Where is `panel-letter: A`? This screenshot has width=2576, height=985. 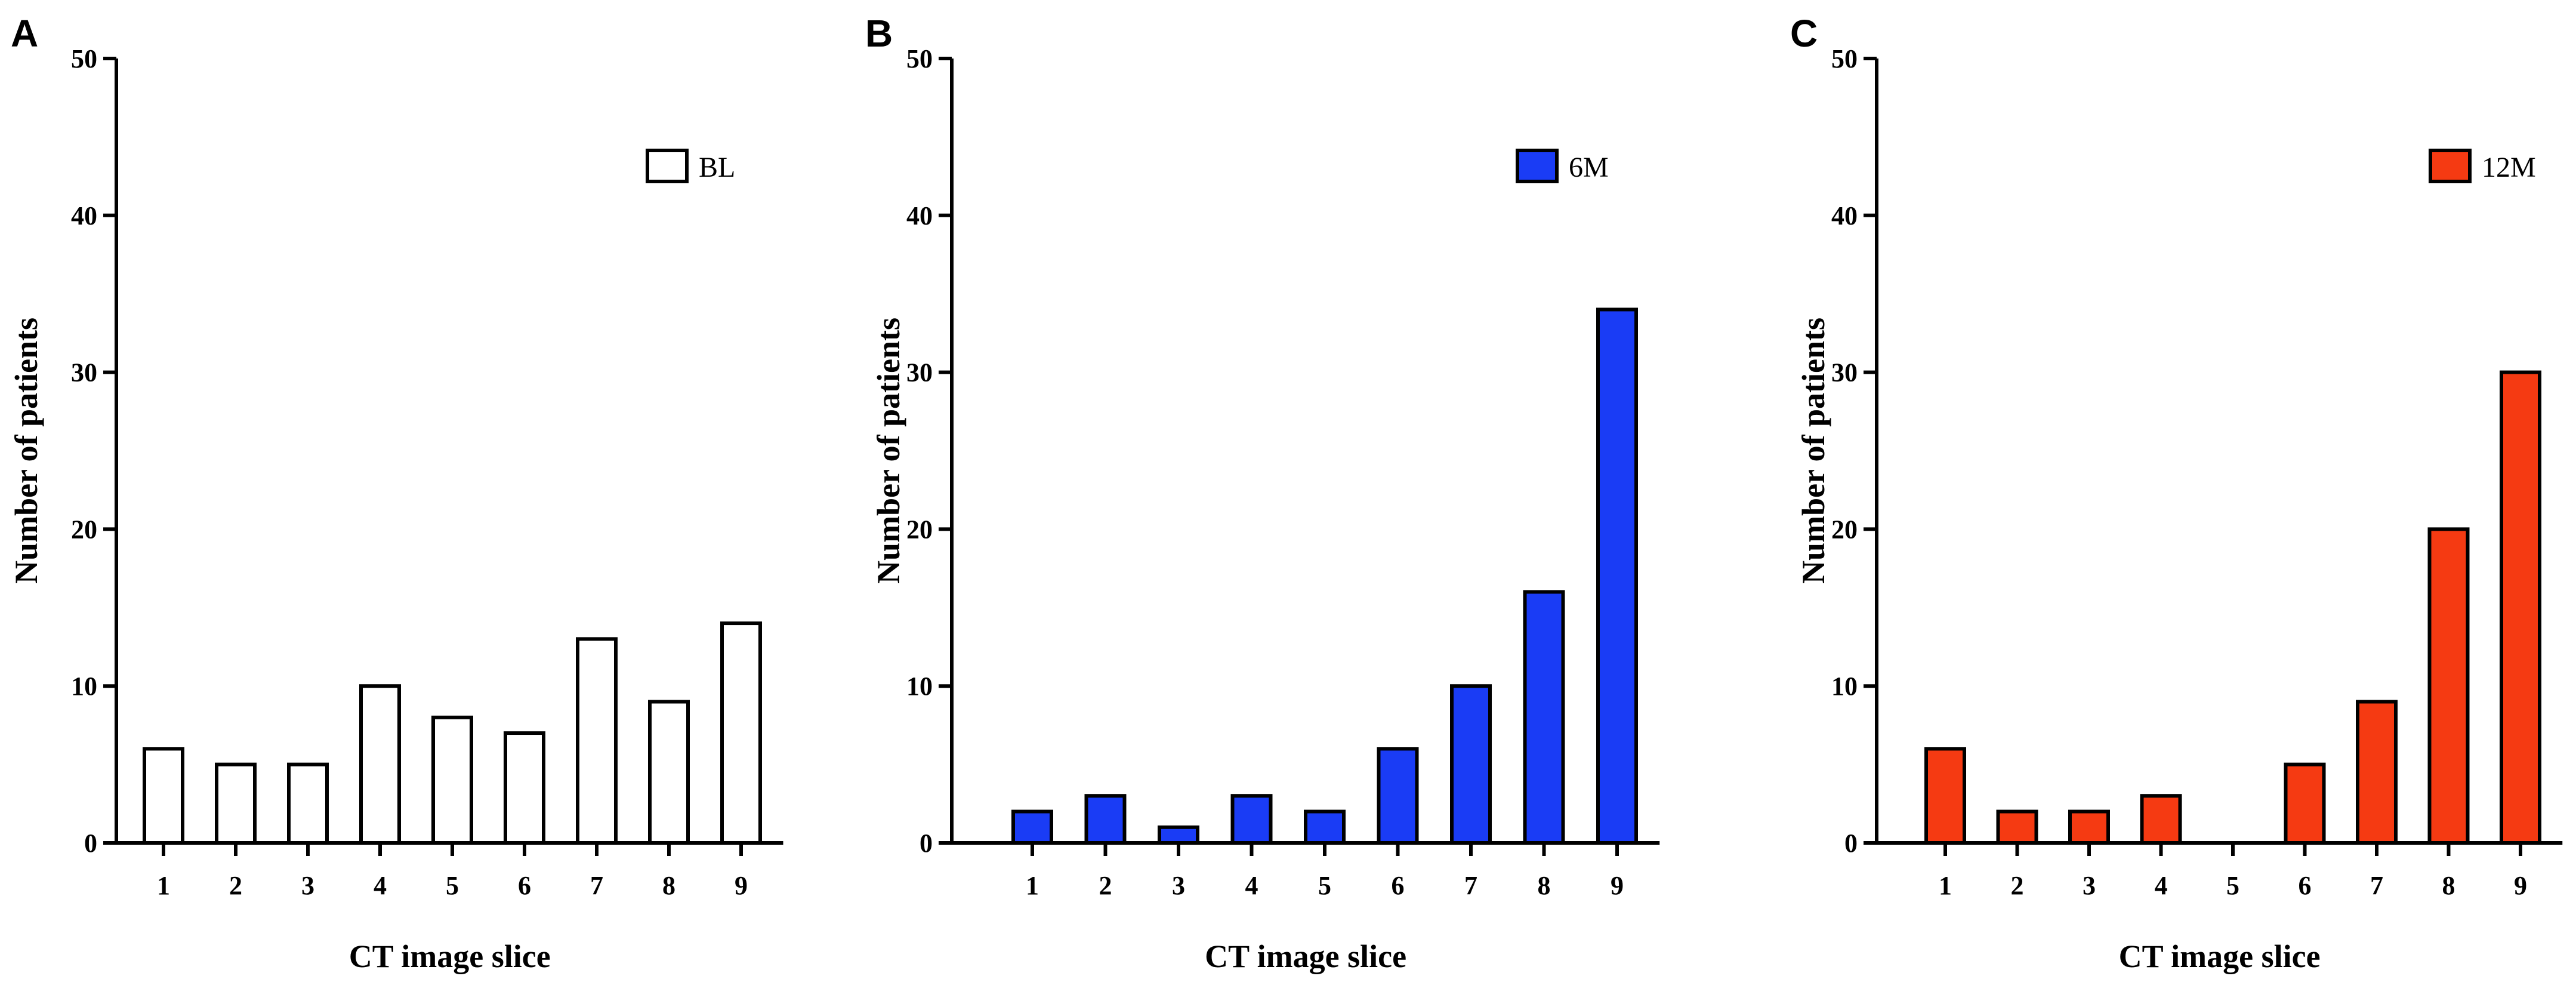 panel-letter: A is located at coordinates (24, 33).